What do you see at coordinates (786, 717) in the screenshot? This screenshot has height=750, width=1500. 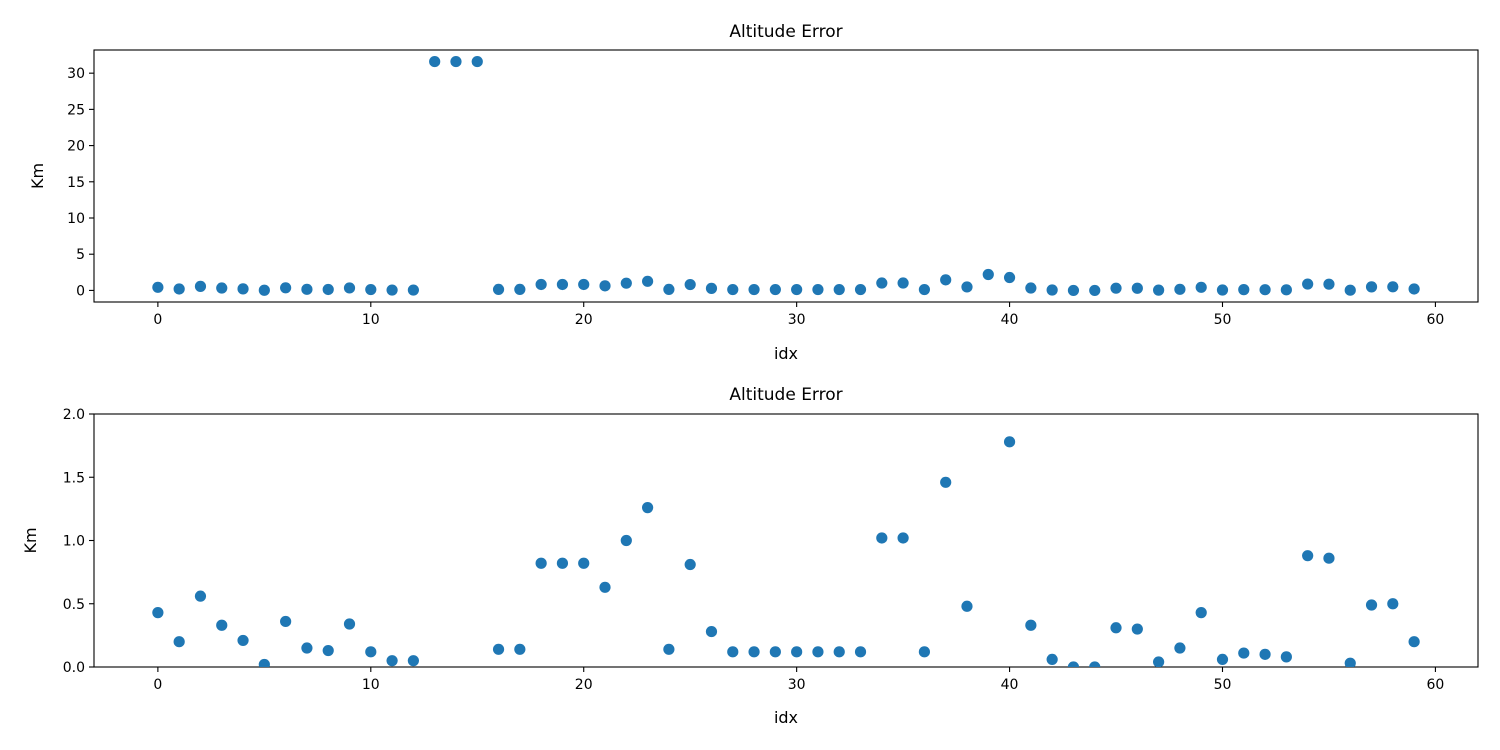 I see `x-axis-label: idx` at bounding box center [786, 717].